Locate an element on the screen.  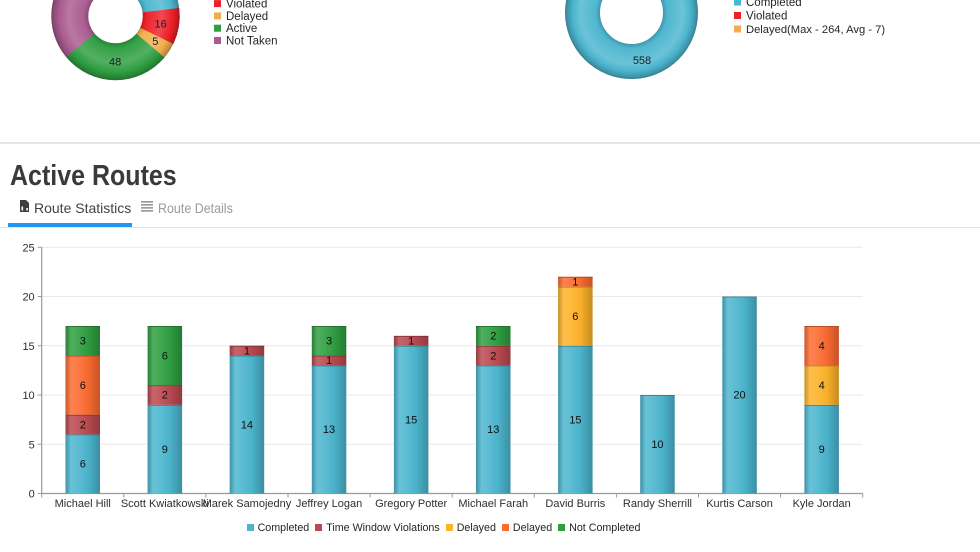
svg-text: Active is located at coordinates (241, 29).